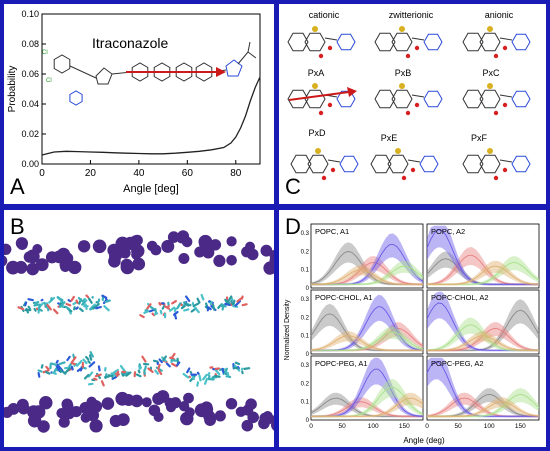 The height and width of the screenshot is (451, 550). What do you see at coordinates (458, 426) in the screenshot?
I see `x-tick-label: 50` at bounding box center [458, 426].